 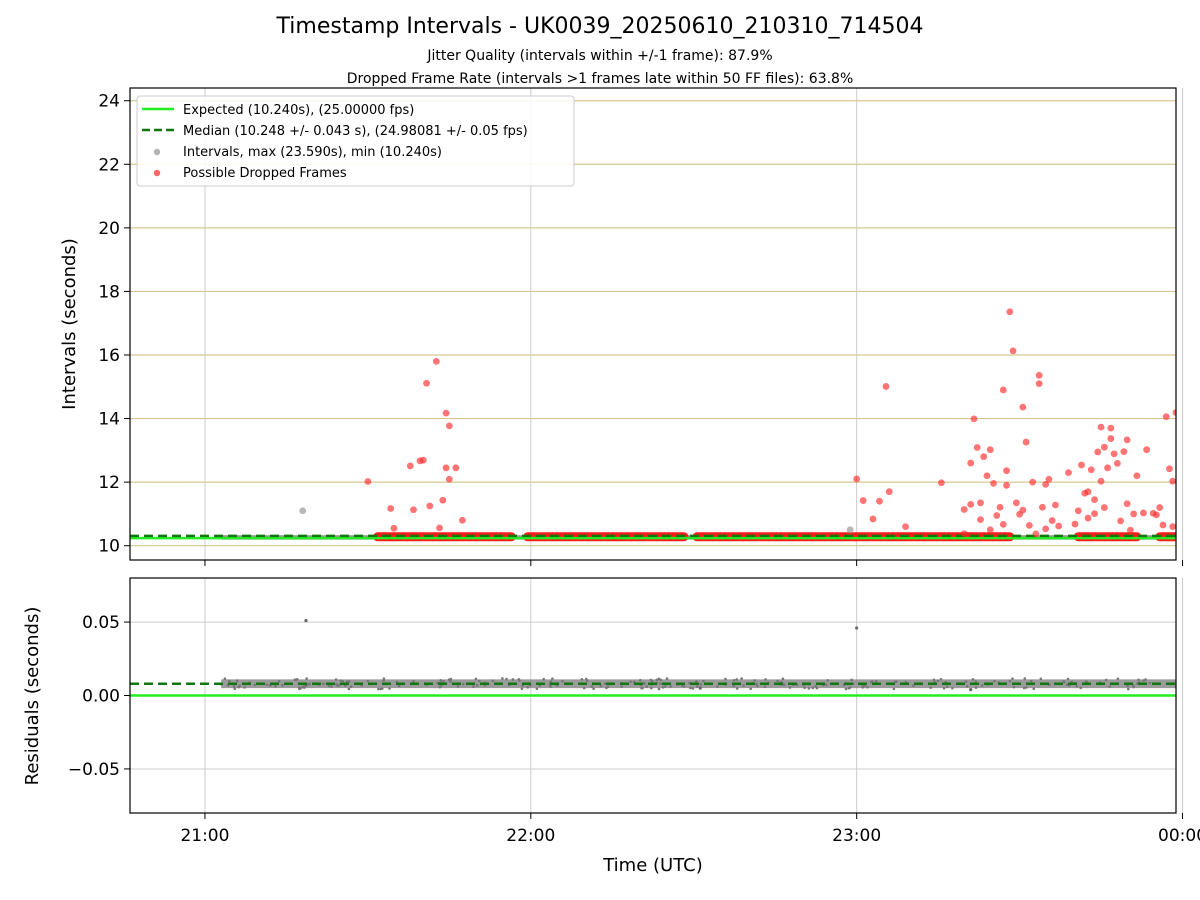 I want to click on legend-box, so click(x=355, y=141).